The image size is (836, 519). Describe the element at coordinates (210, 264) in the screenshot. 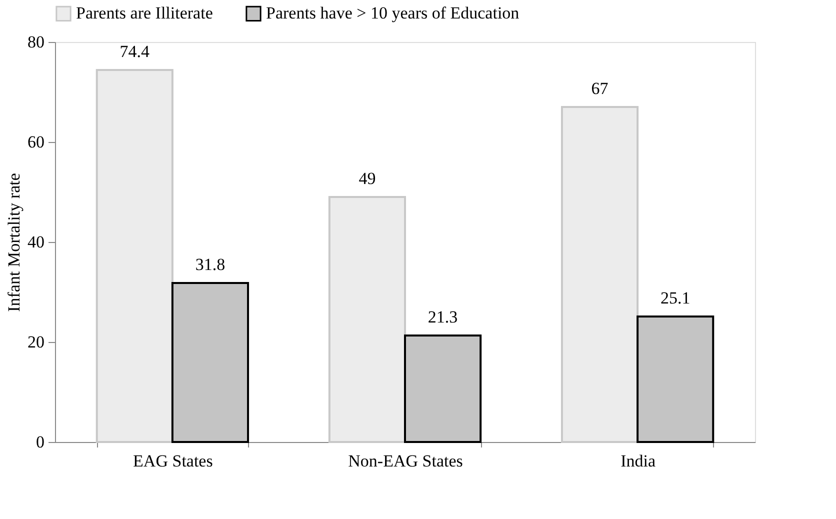

I see `data-label: 31.8` at that location.